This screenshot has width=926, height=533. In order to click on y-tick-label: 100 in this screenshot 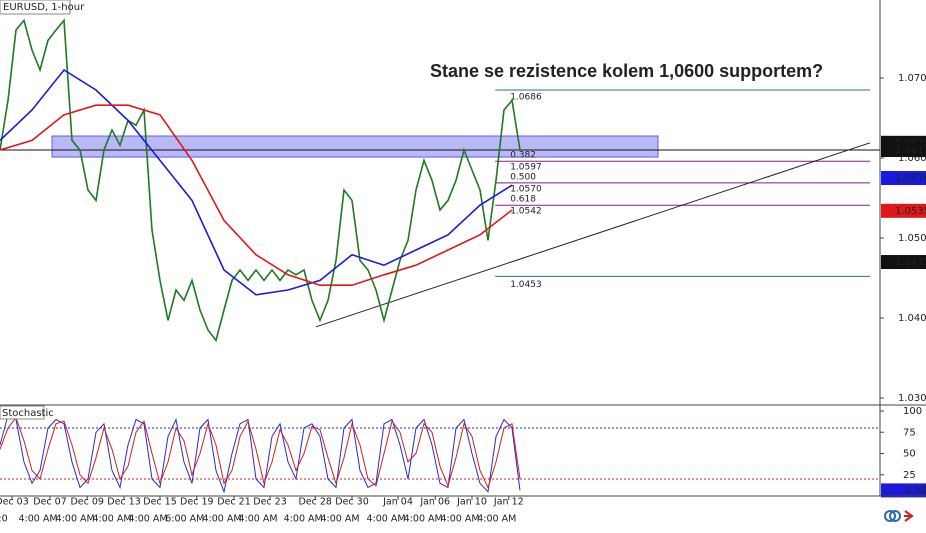, I will do `click(912, 411)`.